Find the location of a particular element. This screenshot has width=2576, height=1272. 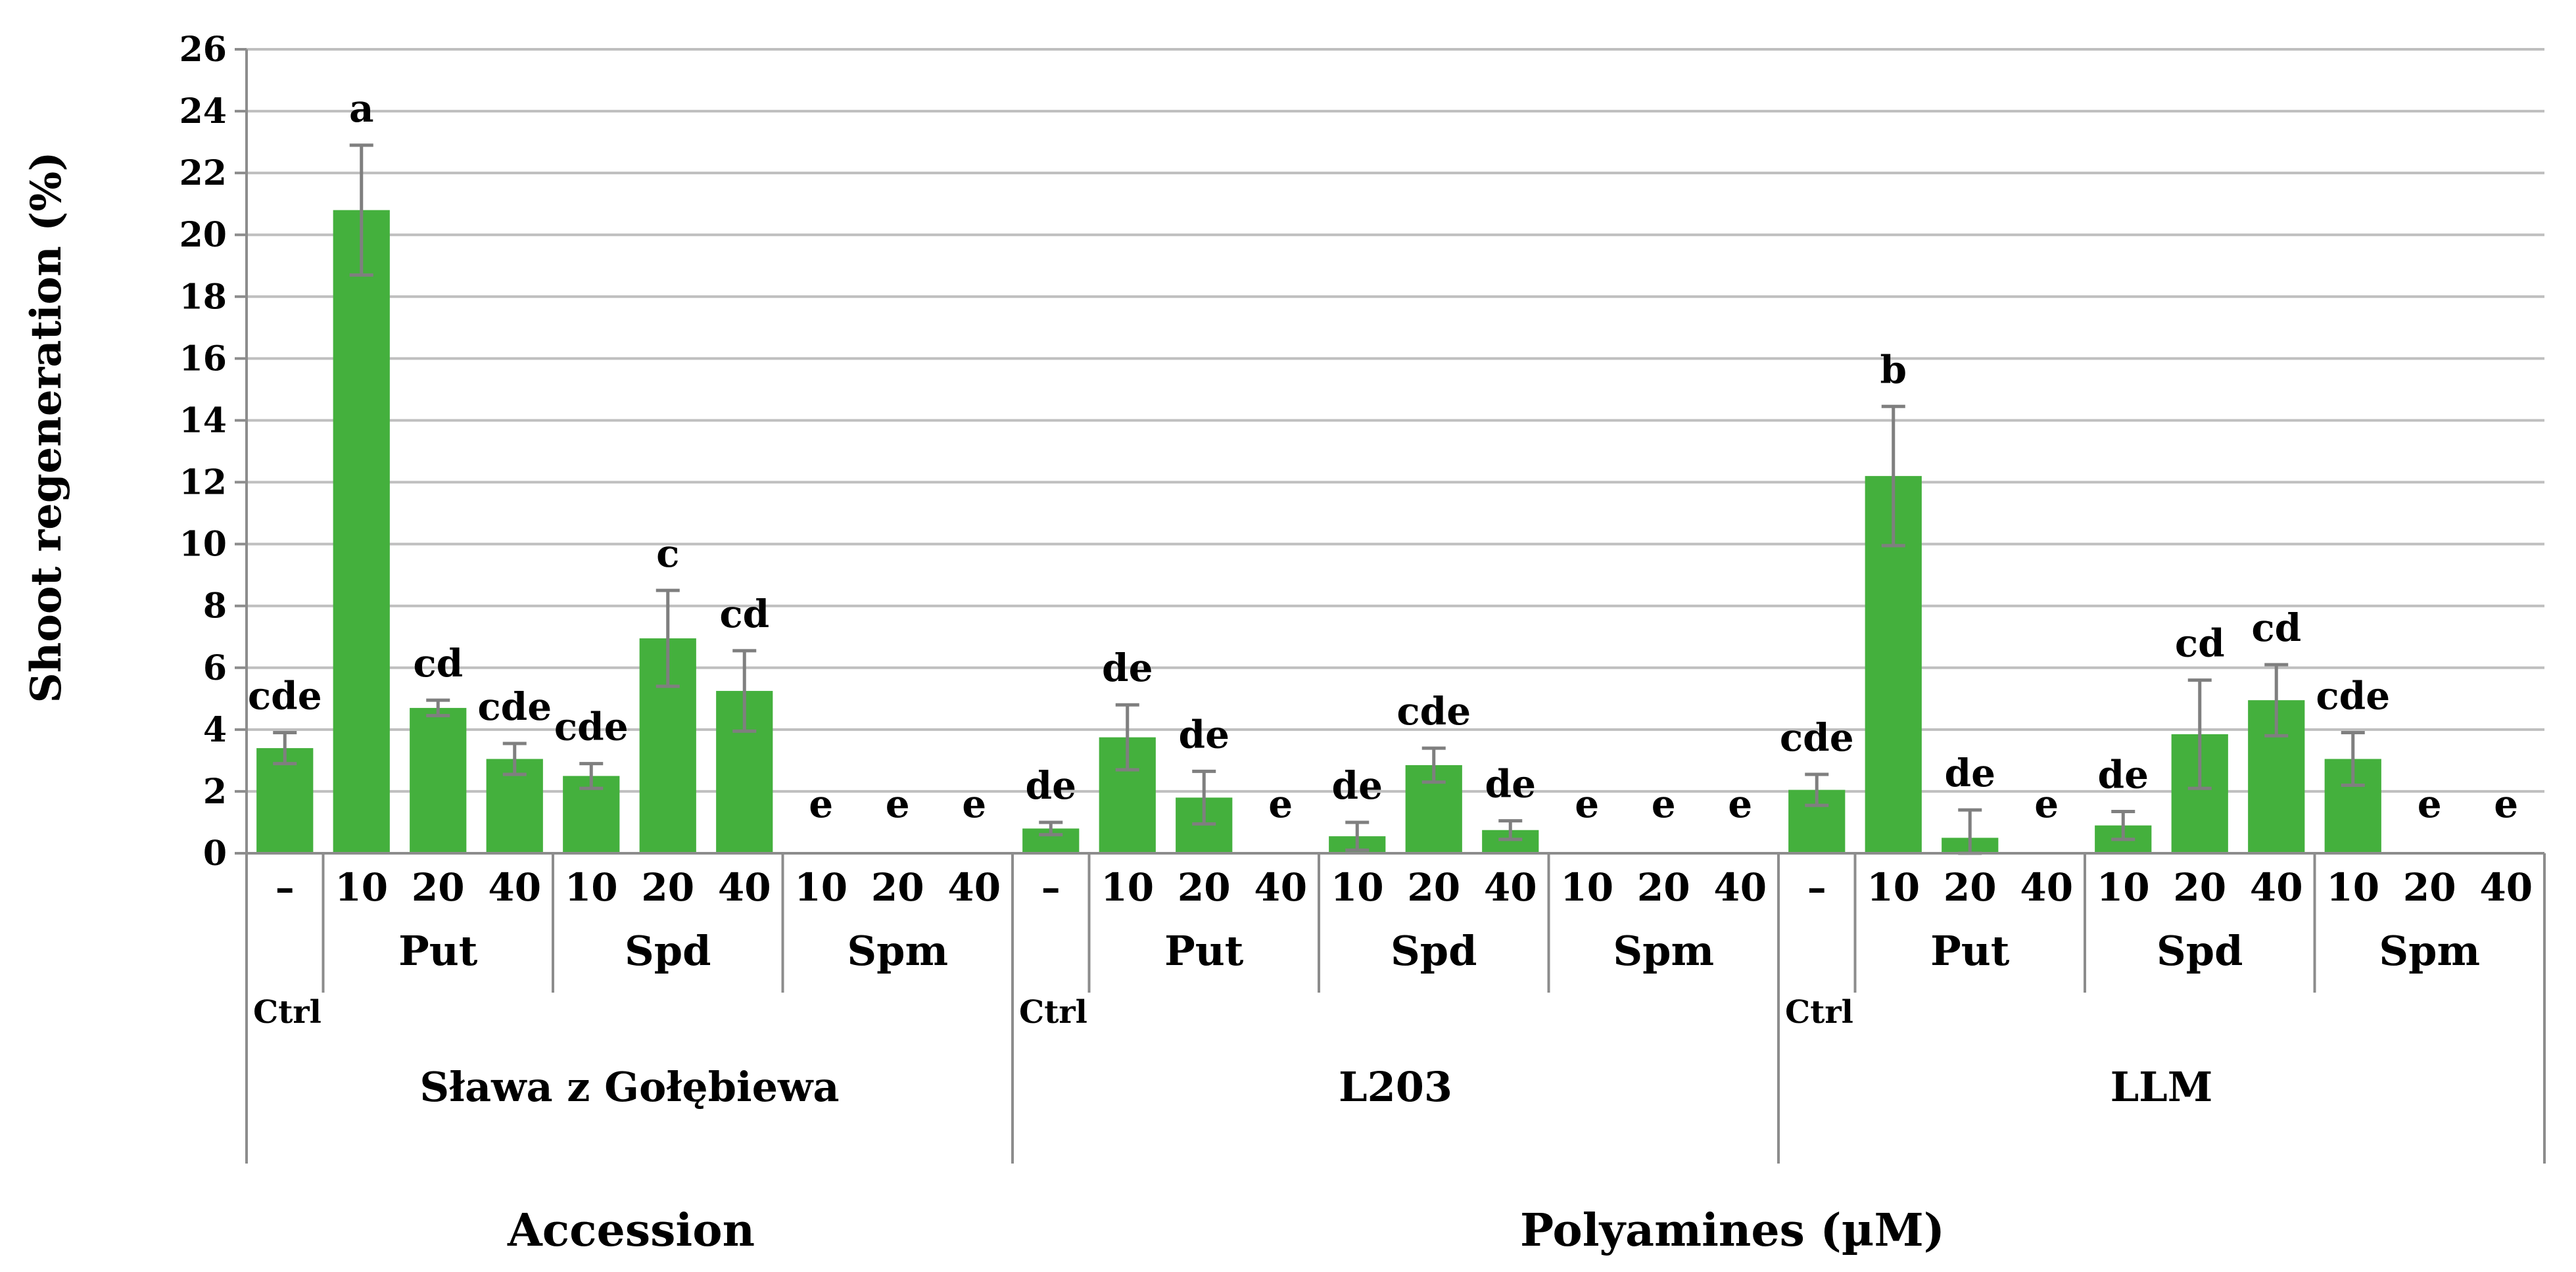

y-tick-label: 18 is located at coordinates (203, 297).